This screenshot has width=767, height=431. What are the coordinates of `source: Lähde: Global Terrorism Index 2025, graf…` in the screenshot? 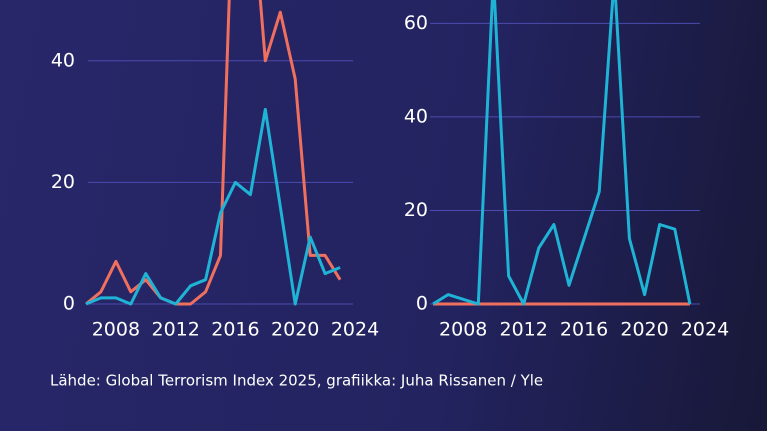 It's located at (296, 381).